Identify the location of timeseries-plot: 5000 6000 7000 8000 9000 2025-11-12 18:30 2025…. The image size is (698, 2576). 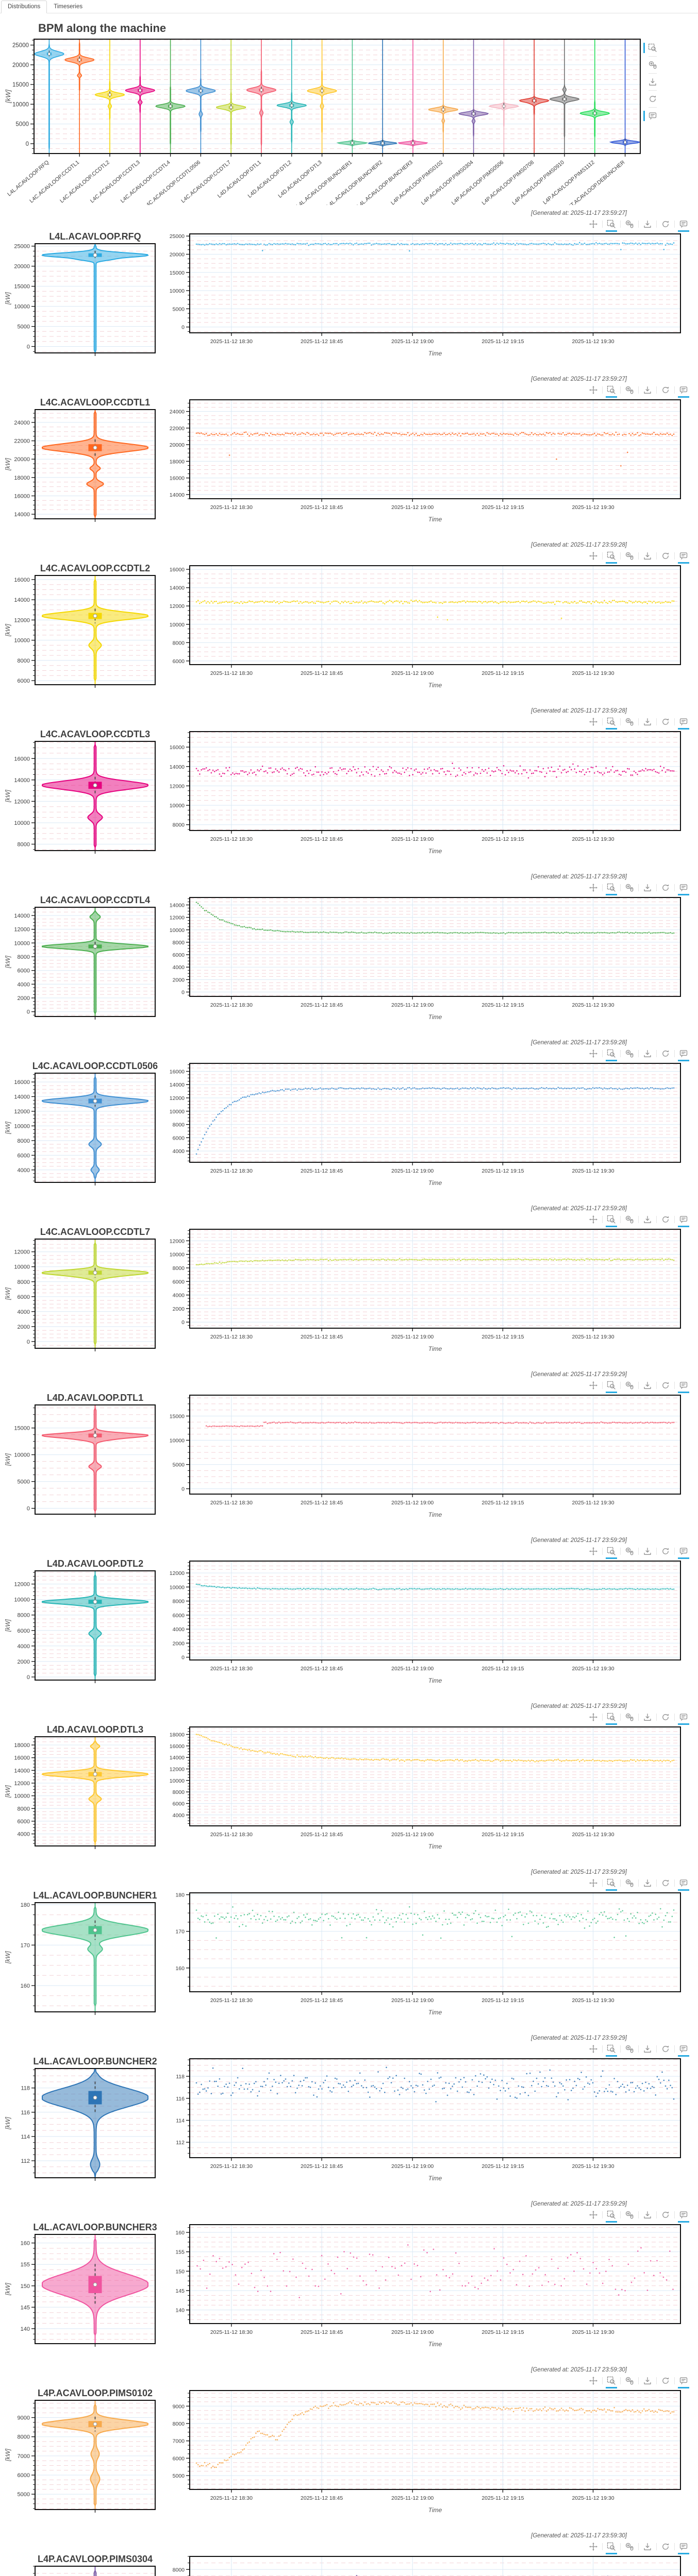
(429, 2451).